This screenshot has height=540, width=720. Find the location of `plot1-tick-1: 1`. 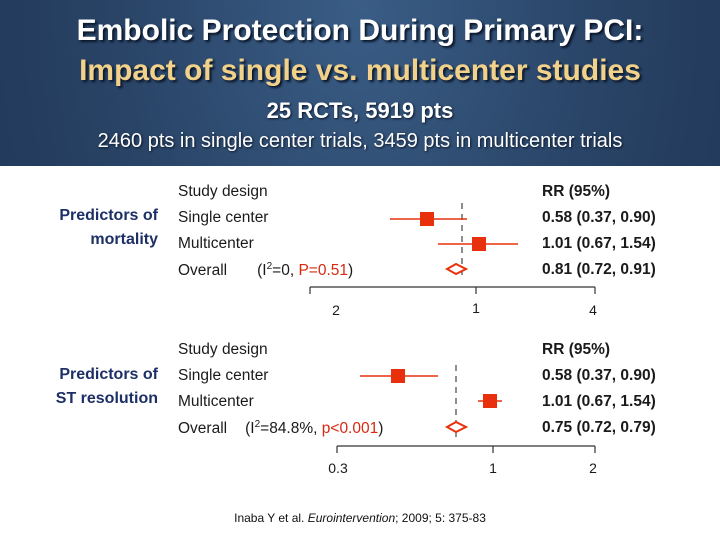

plot1-tick-1: 1 is located at coordinates (476, 308).